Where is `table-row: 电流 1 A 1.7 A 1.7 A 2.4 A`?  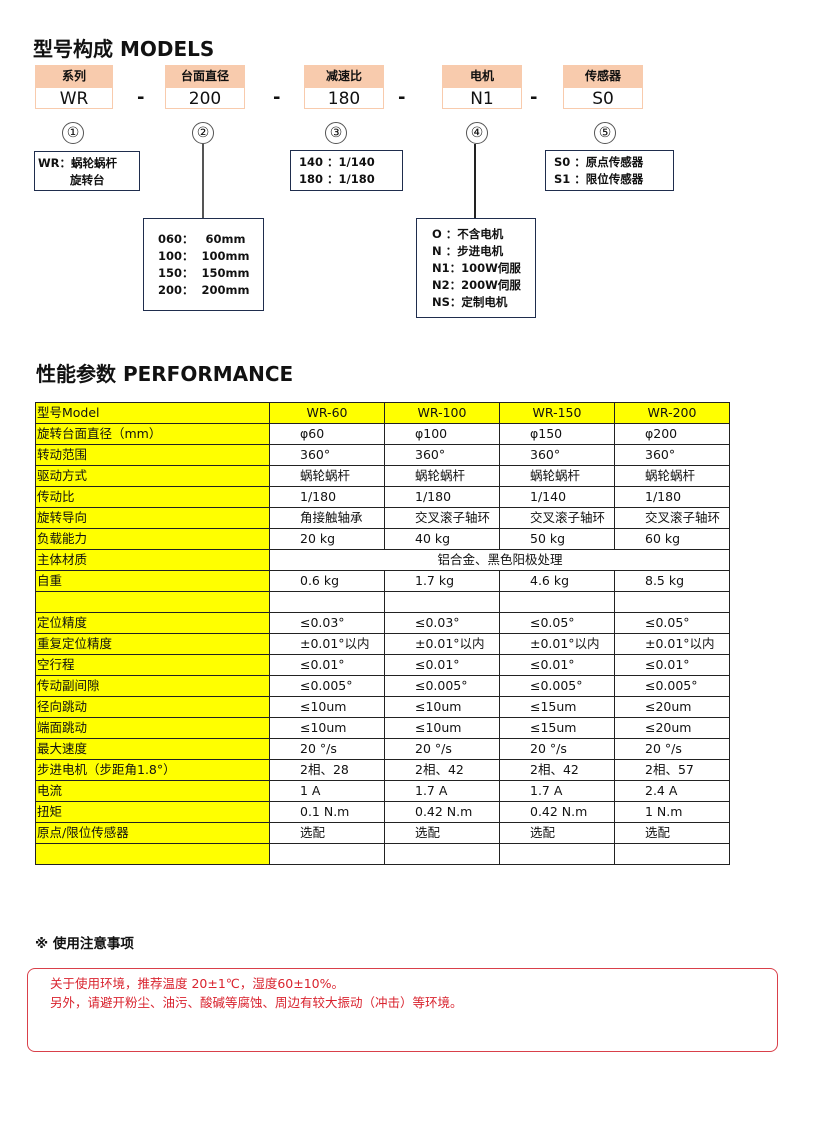
table-row: 电流 1 A 1.7 A 1.7 A 2.4 A is located at coordinates (382, 791).